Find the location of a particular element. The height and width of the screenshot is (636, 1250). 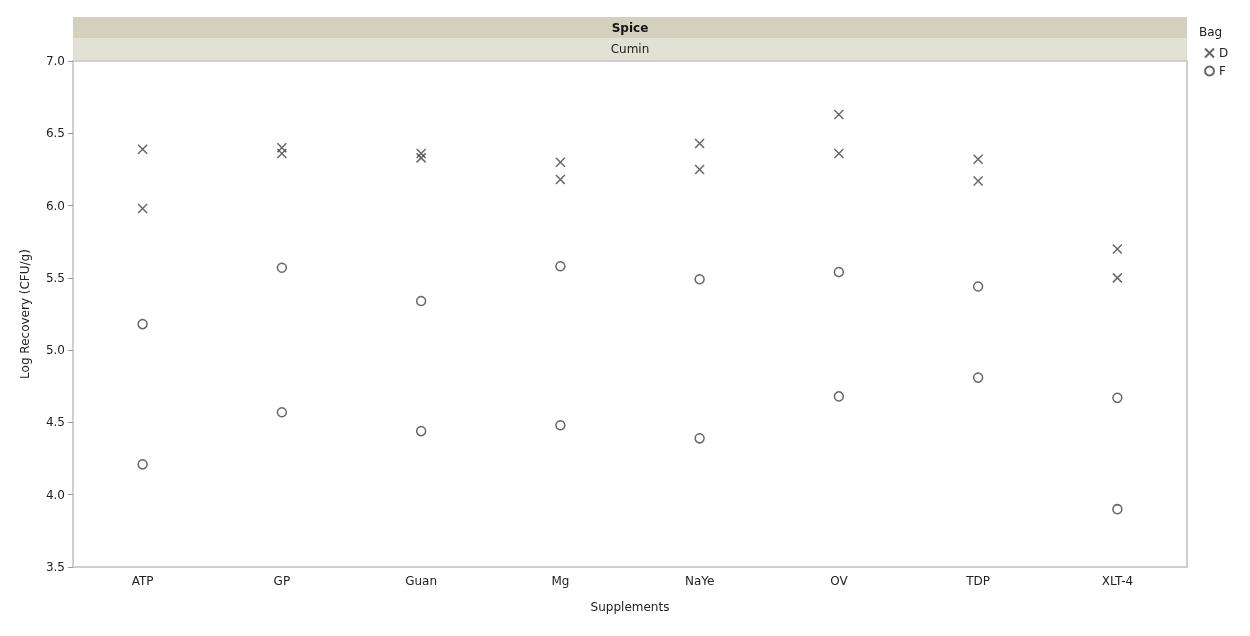

y-tick-label: 4.5 is located at coordinates (55, 422).